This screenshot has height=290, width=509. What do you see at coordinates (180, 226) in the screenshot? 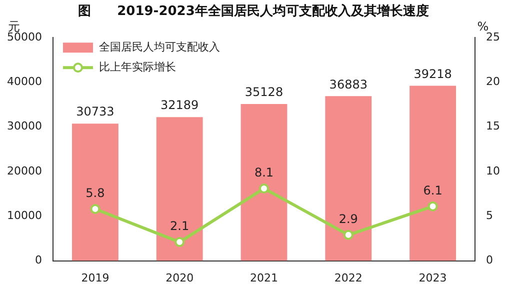
I see `data-label: 2.1` at bounding box center [180, 226].